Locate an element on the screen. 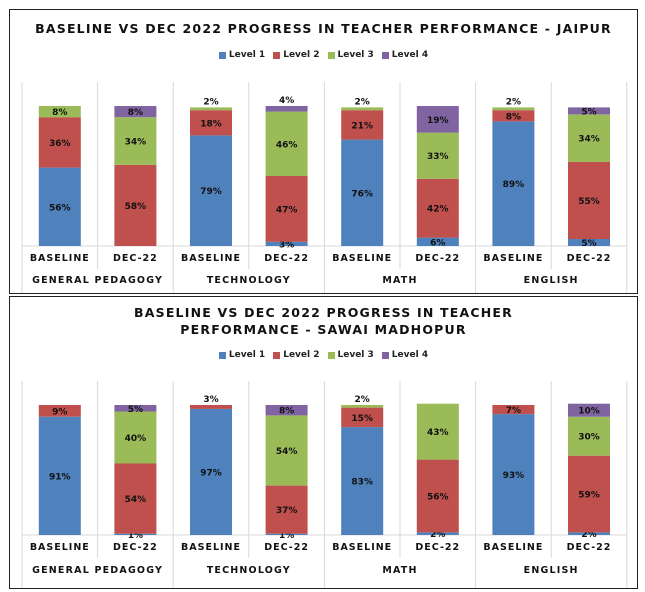 The width and height of the screenshot is (645, 592). data-label: 46% is located at coordinates (287, 145).